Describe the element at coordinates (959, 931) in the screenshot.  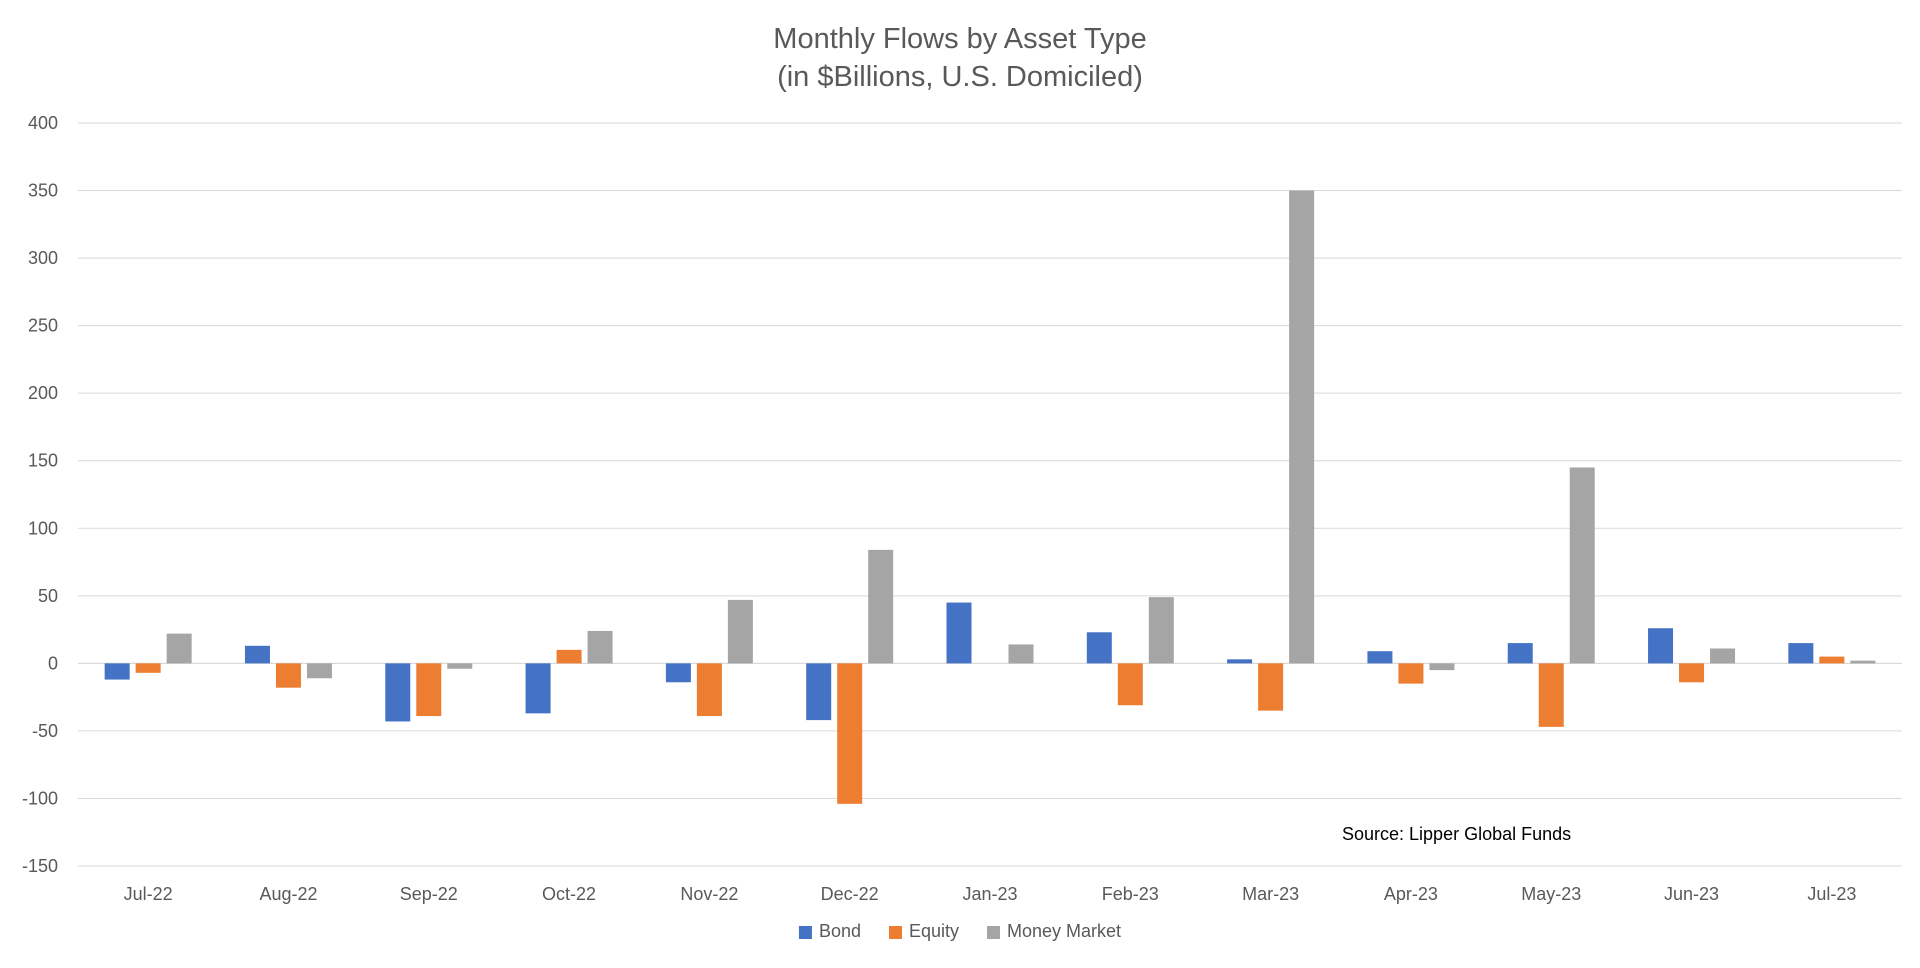
I see `legend: Bond Equity Money Market` at that location.